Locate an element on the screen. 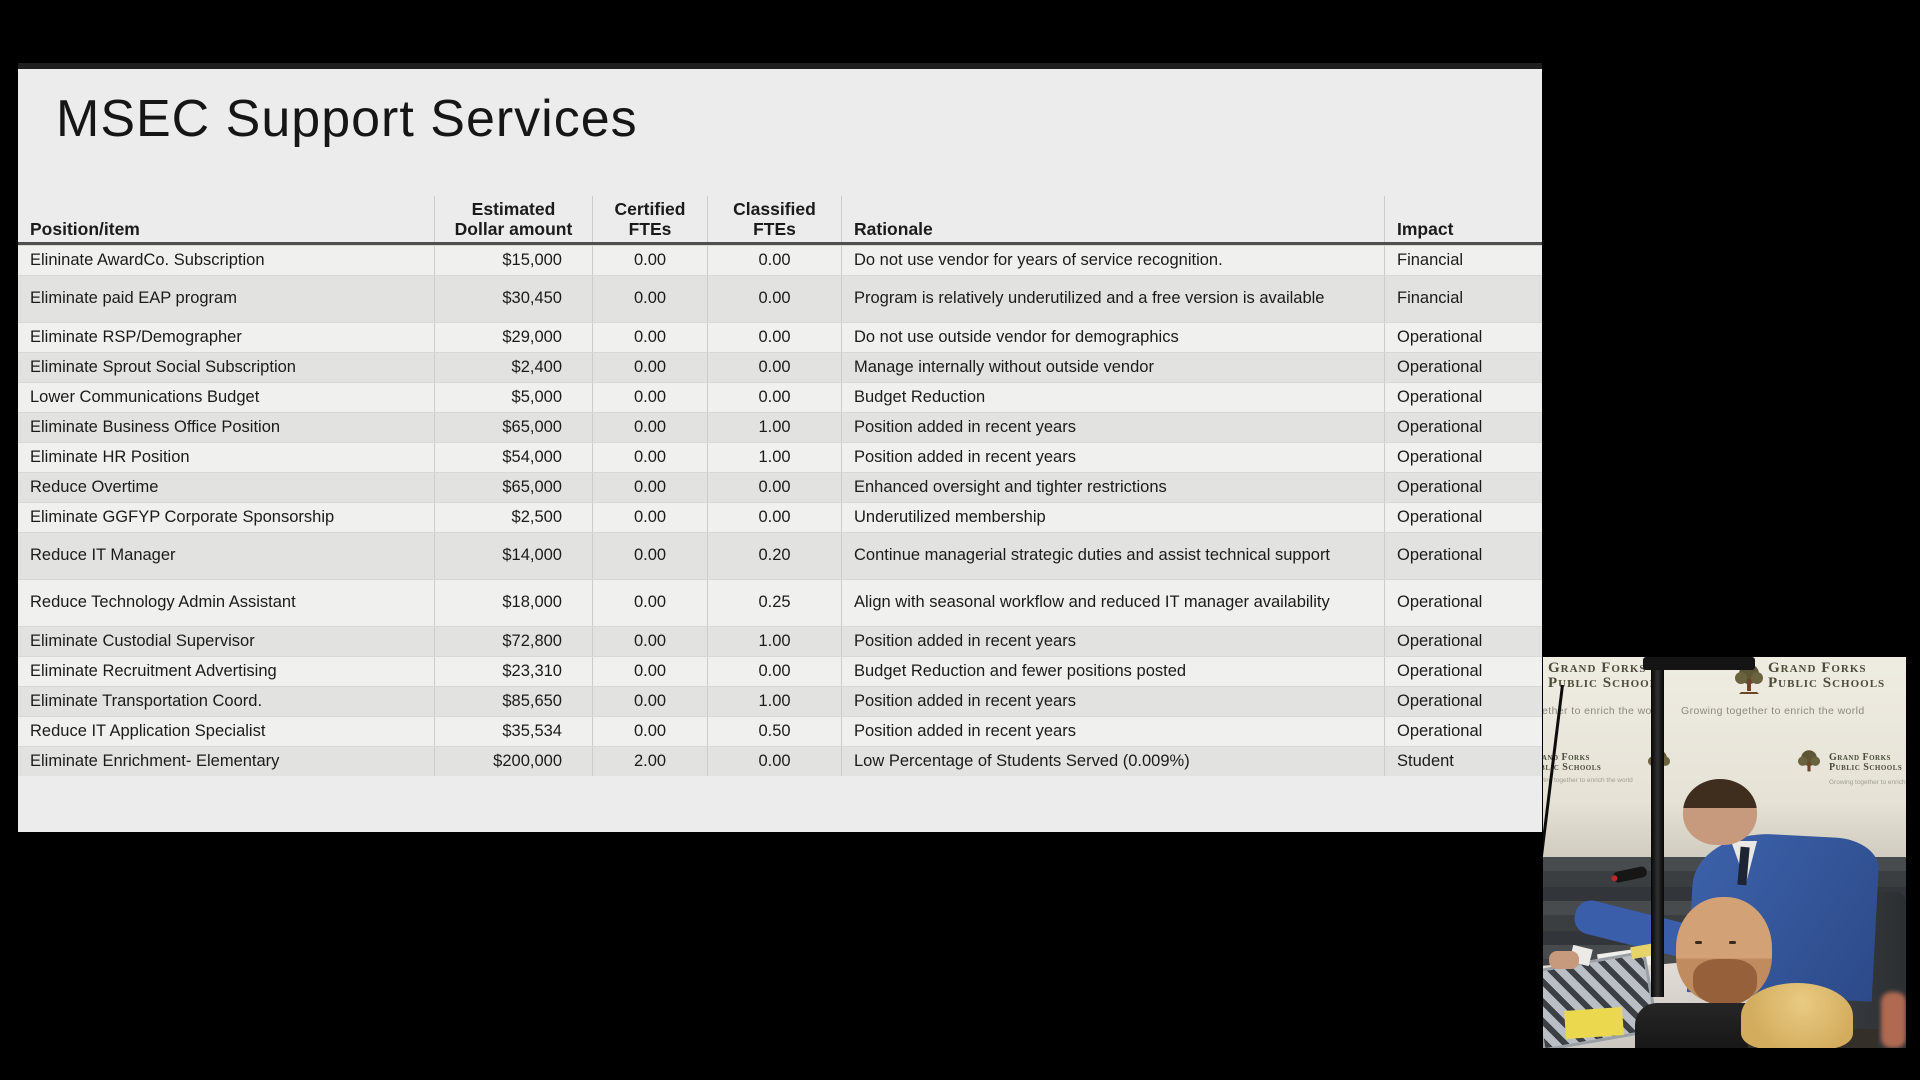 This screenshot has height=1080, width=1920. cell-amount: $23,310 is located at coordinates (514, 671).